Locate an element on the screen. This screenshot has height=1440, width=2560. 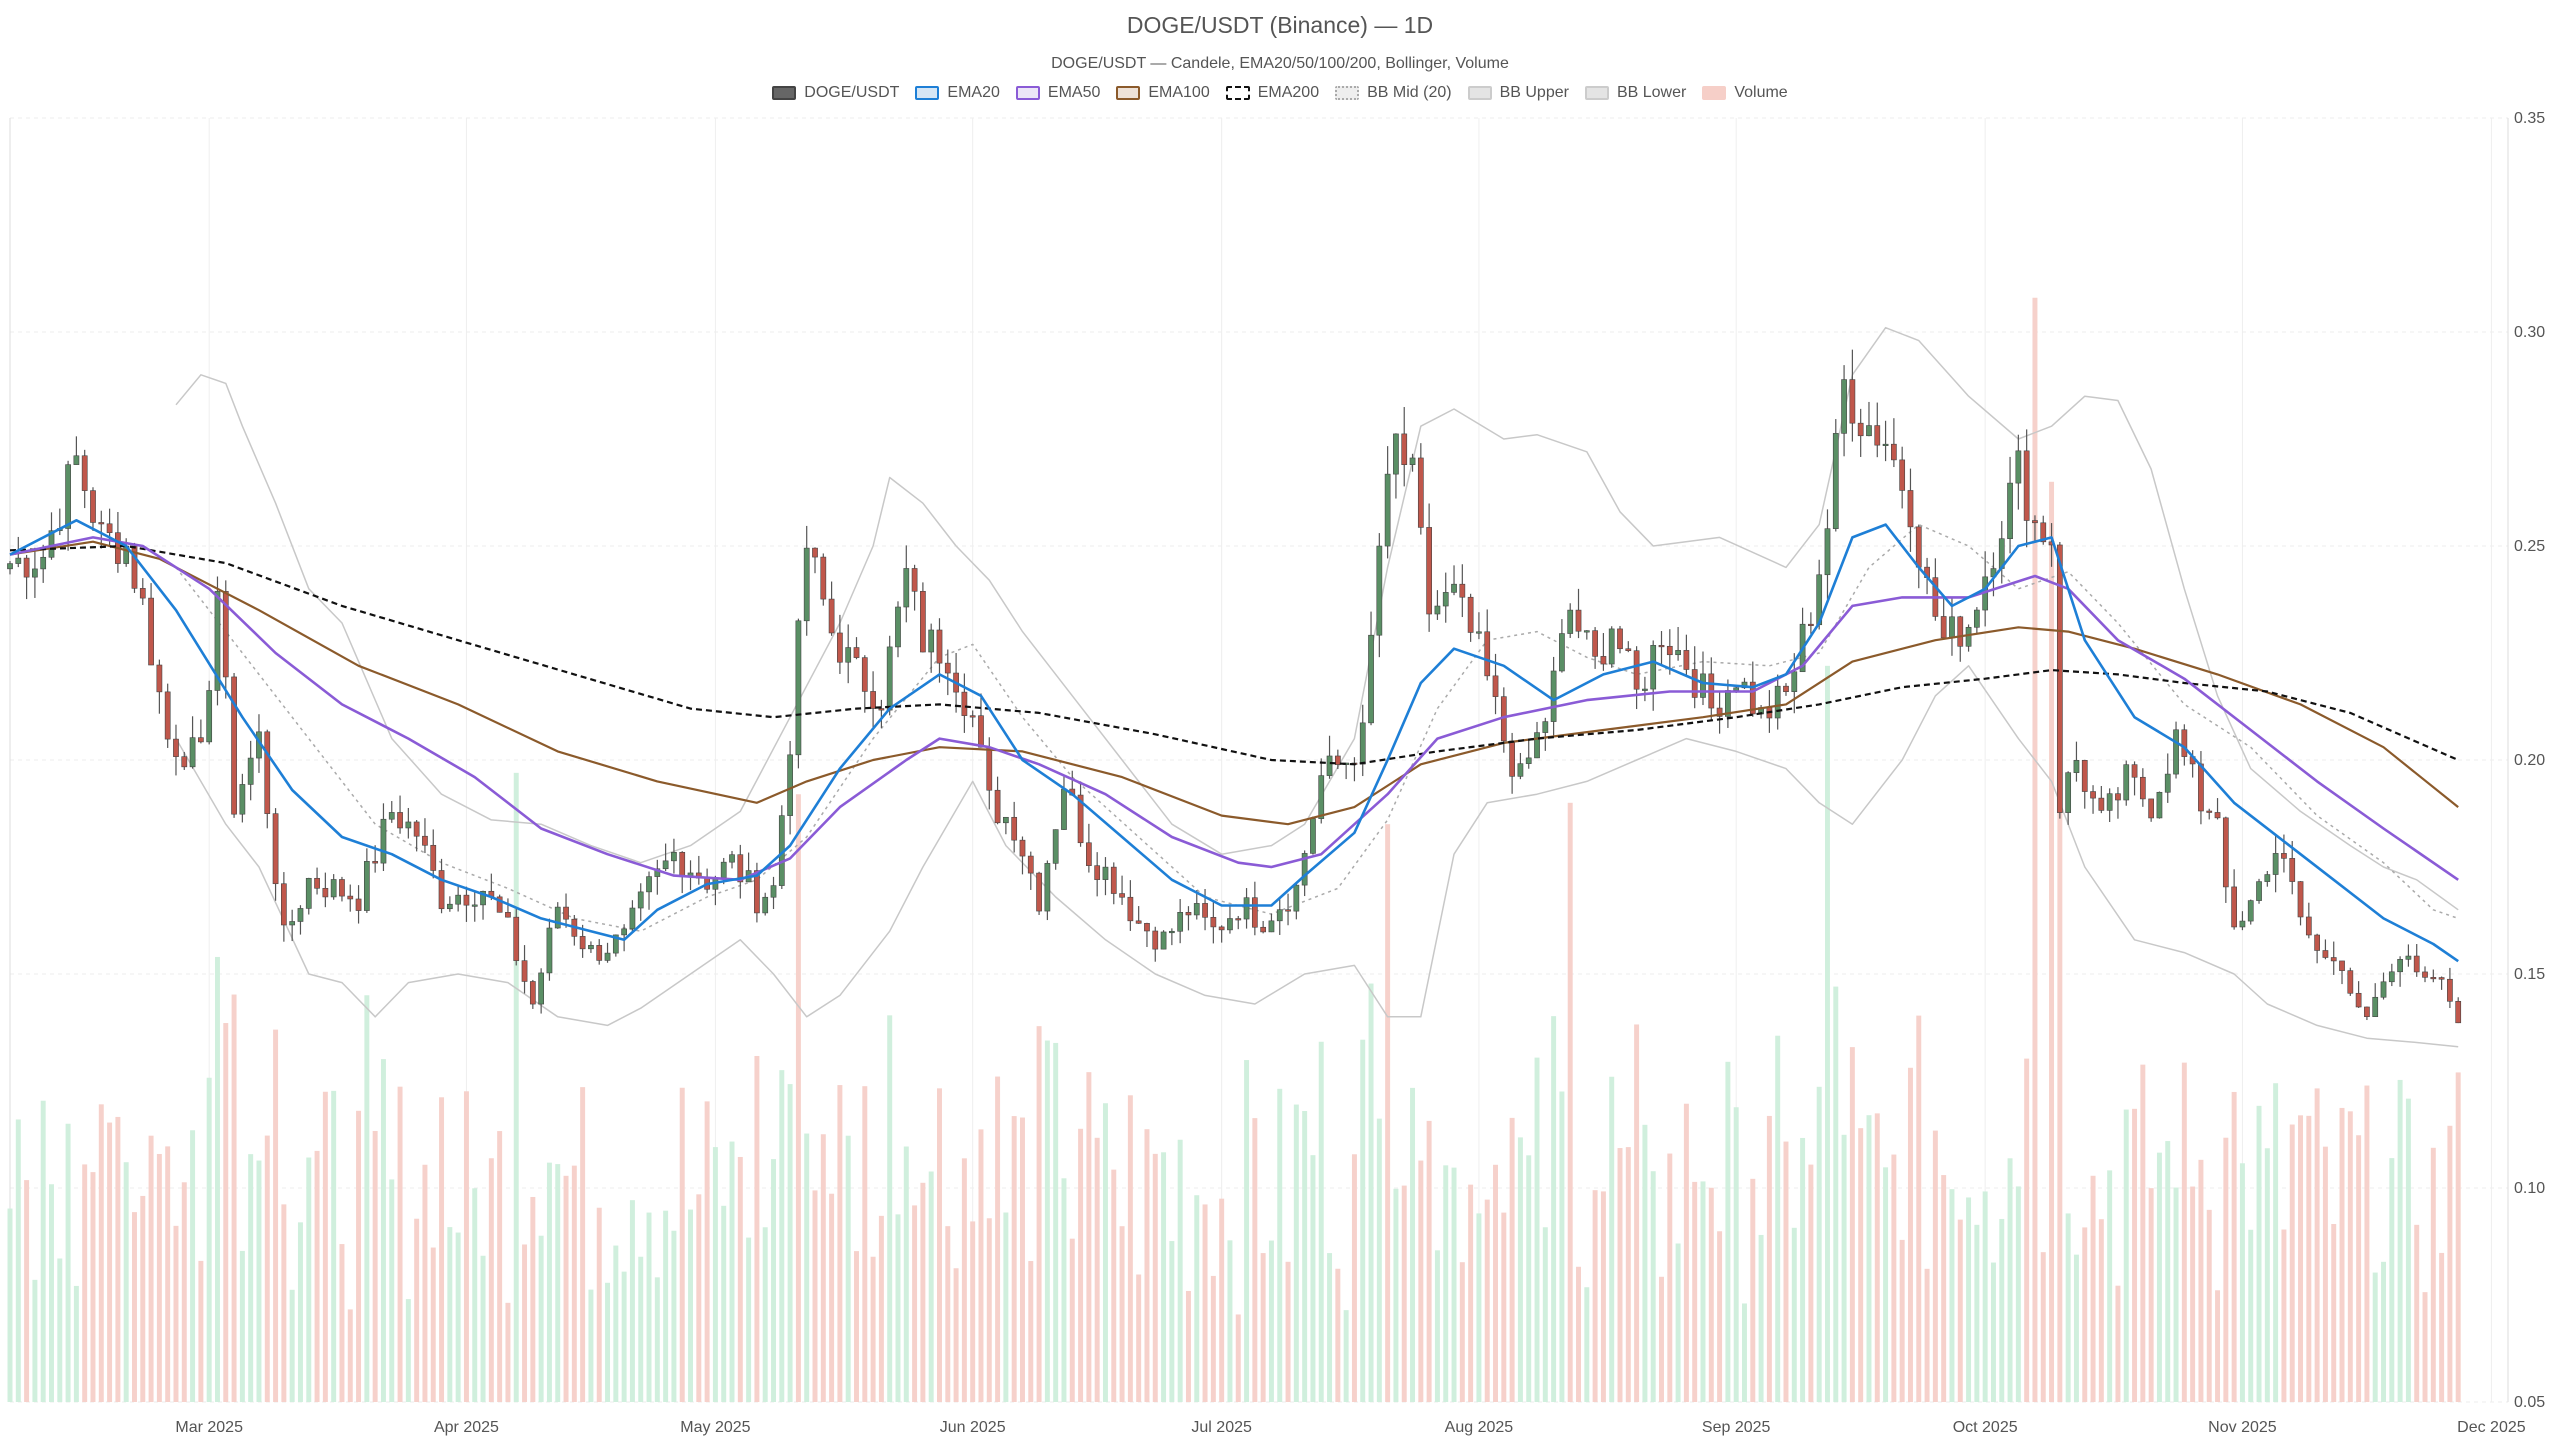
y-tick-label: 0.10 is located at coordinates (2529, 1188).